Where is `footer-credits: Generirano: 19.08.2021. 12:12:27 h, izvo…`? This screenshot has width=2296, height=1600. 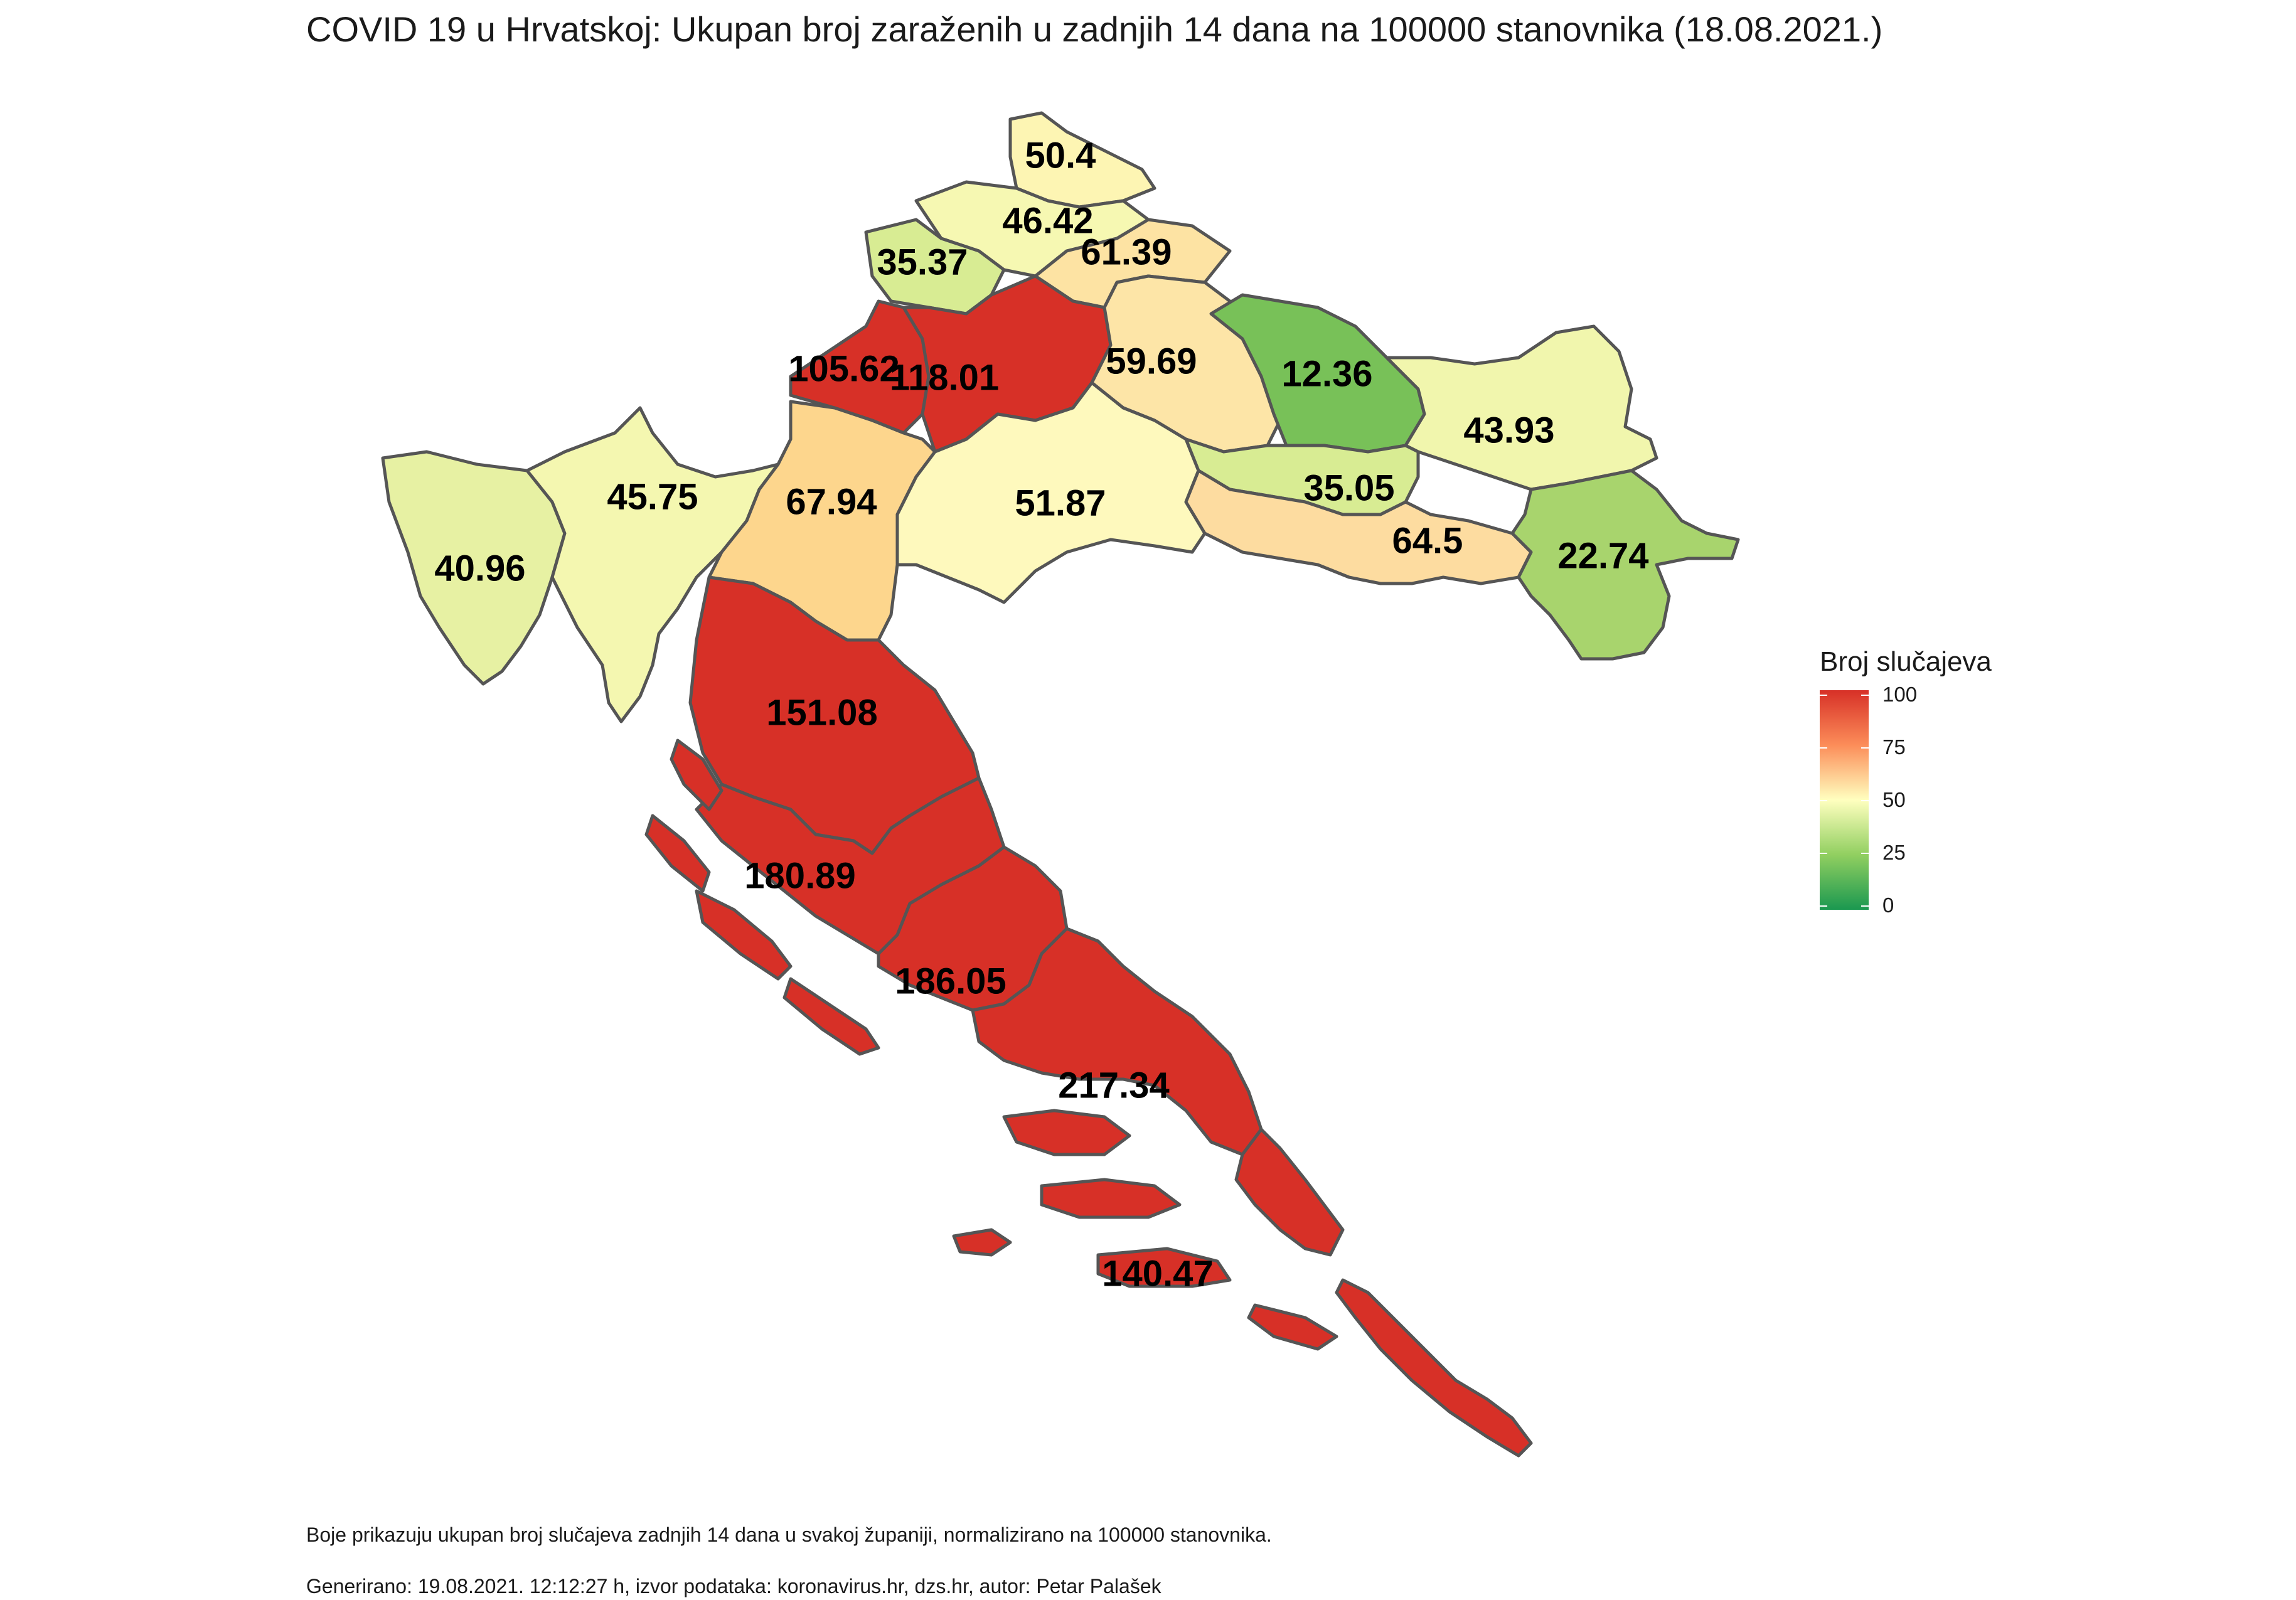
footer-credits: Generirano: 19.08.2021. 12:12:27 h, izvo… is located at coordinates (733, 1586).